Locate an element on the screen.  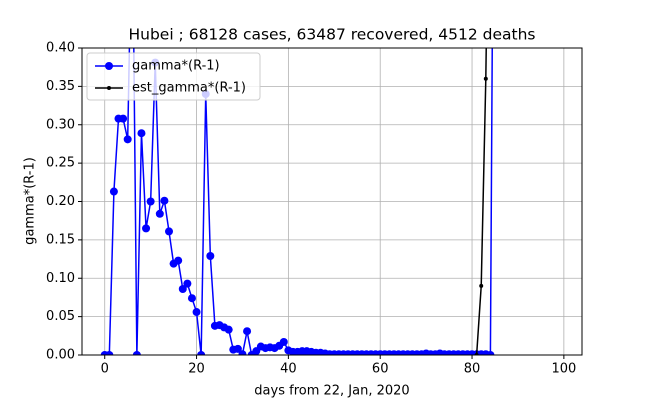
legend-label: gamma*(R-1) is located at coordinates (176, 66).